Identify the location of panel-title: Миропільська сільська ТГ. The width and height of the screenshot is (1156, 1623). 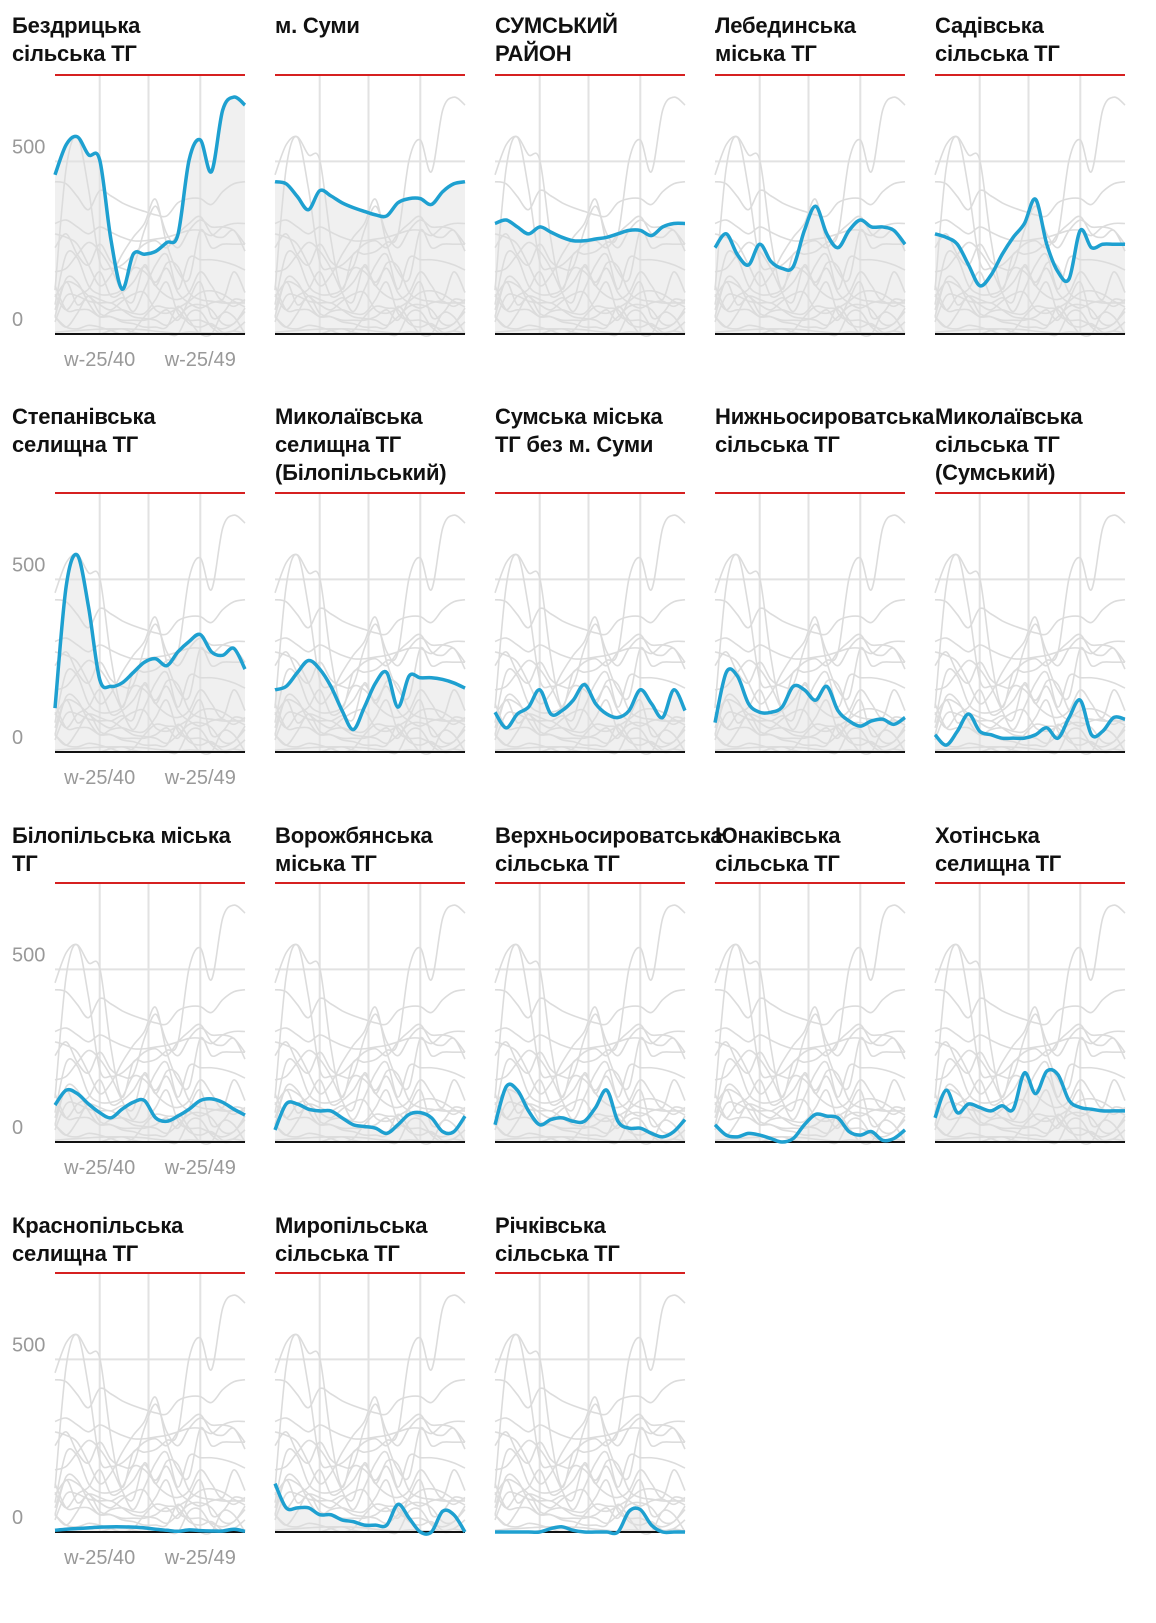
(351, 1239).